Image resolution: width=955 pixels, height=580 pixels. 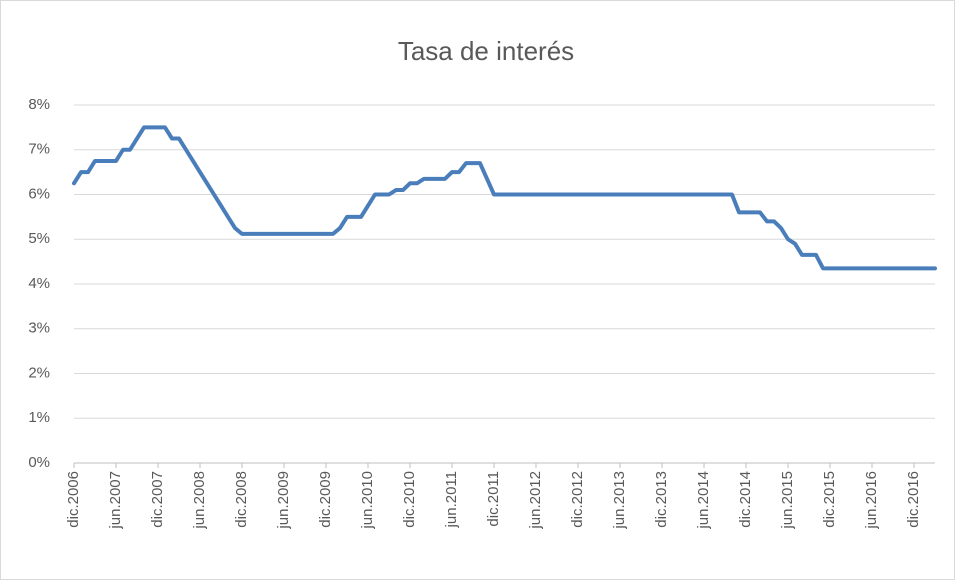 I want to click on x-tick-label: dic.2008, so click(x=241, y=499).